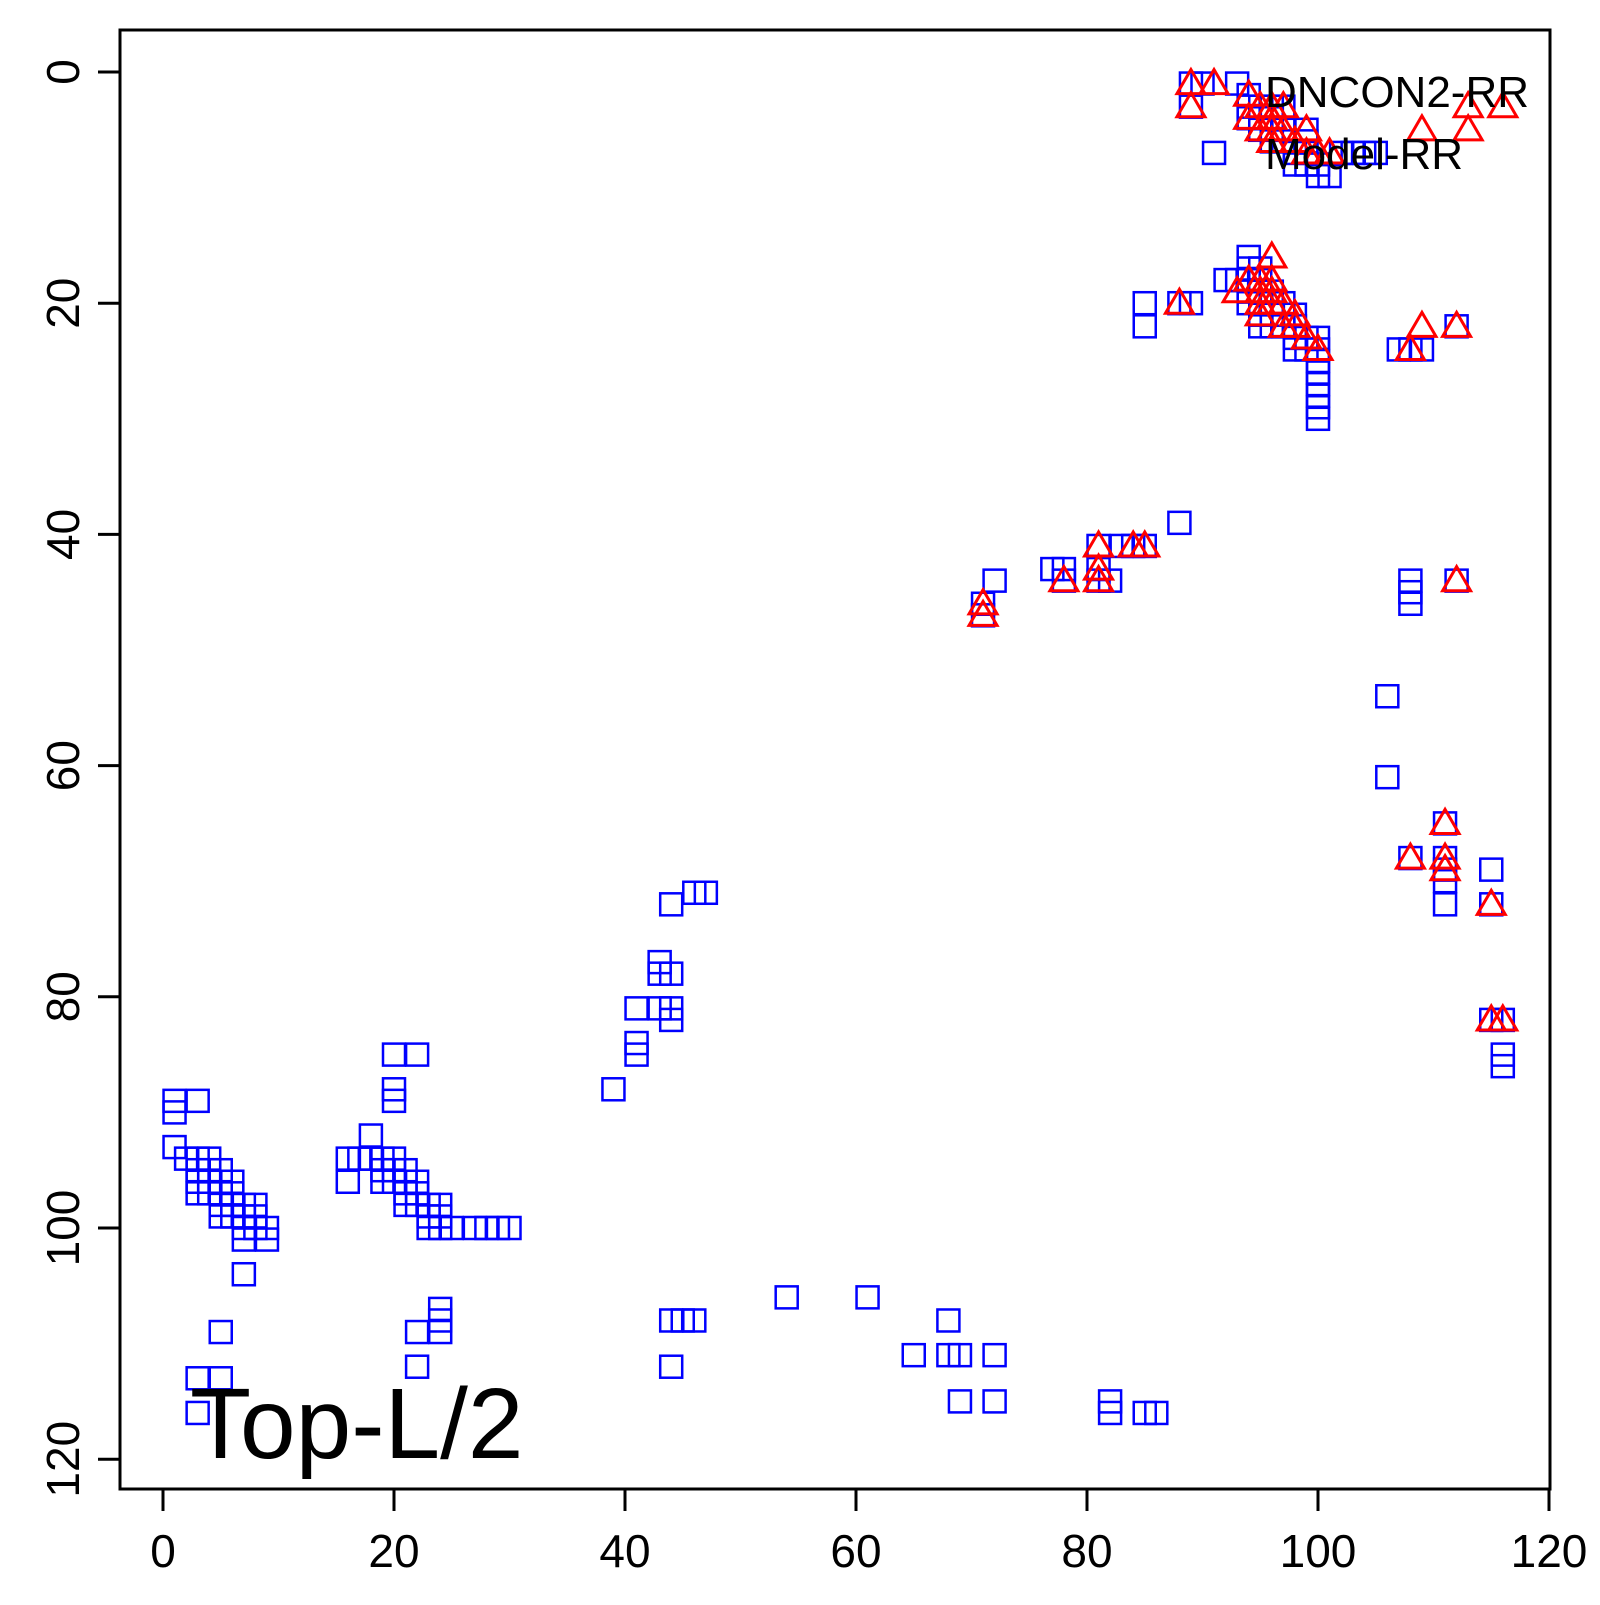 This screenshot has width=1600, height=1605. What do you see at coordinates (855, 1551) in the screenshot?
I see `x-tick-label: 60` at bounding box center [855, 1551].